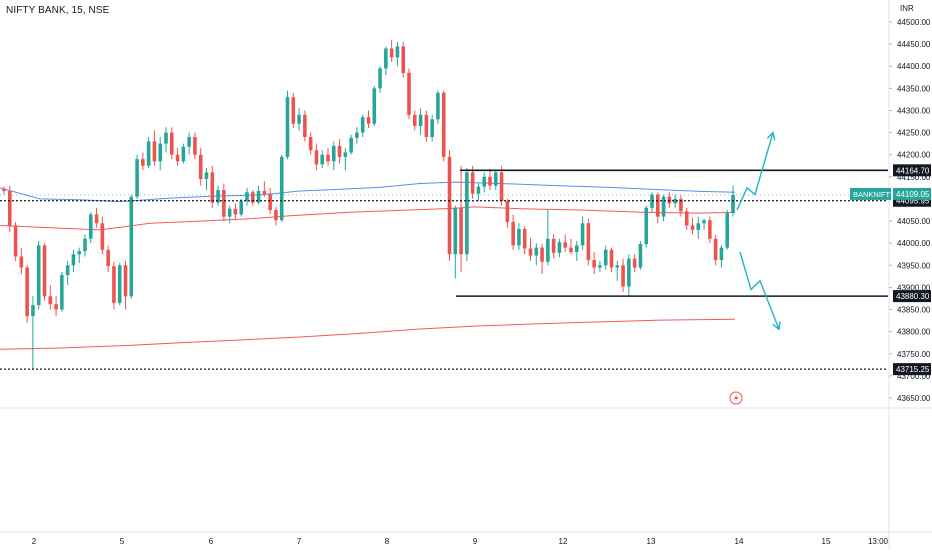 Image resolution: width=932 pixels, height=555 pixels. What do you see at coordinates (872, 193) in the screenshot?
I see `symbol-badge: BANKNIFTY` at bounding box center [872, 193].